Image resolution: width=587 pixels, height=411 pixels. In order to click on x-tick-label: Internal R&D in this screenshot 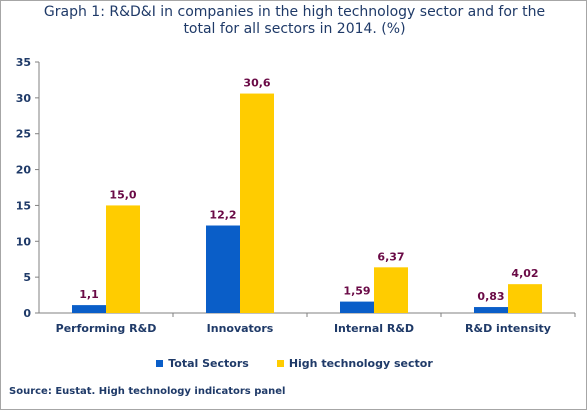, I will do `click(374, 328)`.